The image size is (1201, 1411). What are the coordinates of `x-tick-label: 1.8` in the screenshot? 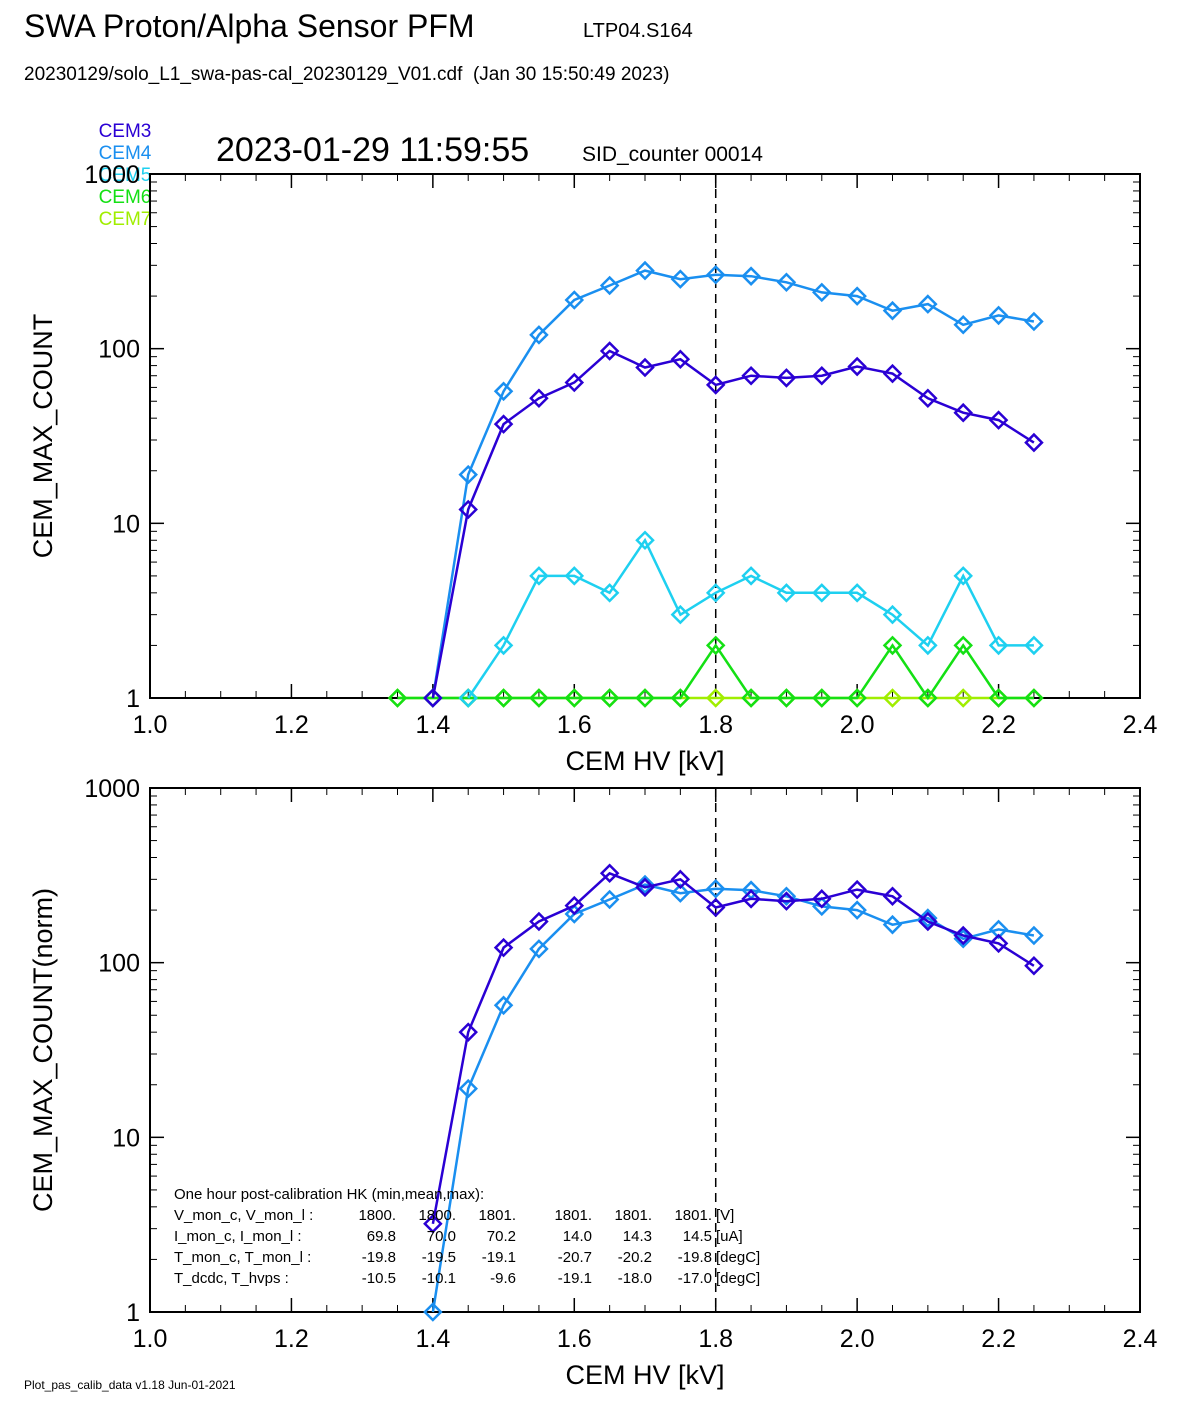 It's located at (715, 1339).